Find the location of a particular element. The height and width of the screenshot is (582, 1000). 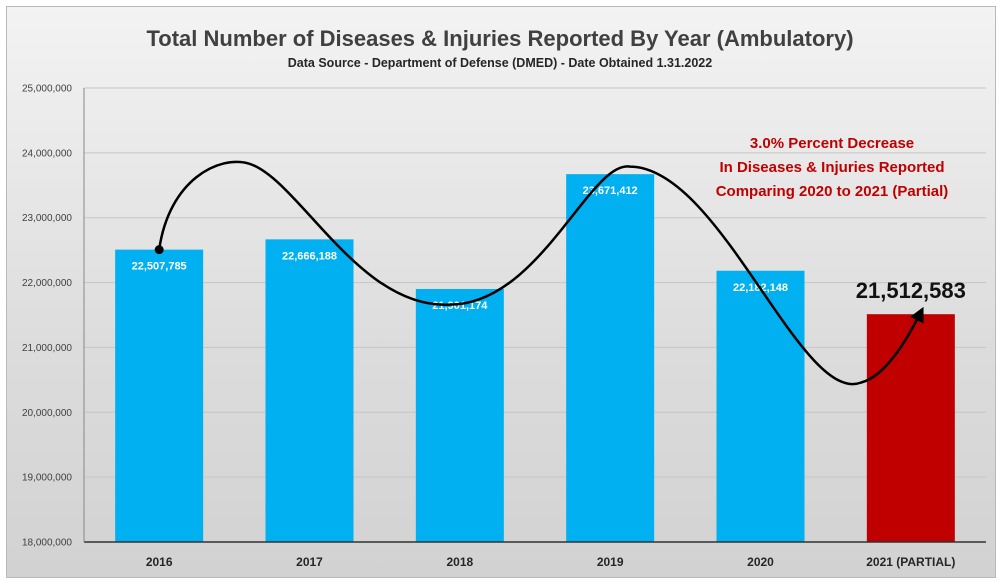

bar-2016 is located at coordinates (159, 395).